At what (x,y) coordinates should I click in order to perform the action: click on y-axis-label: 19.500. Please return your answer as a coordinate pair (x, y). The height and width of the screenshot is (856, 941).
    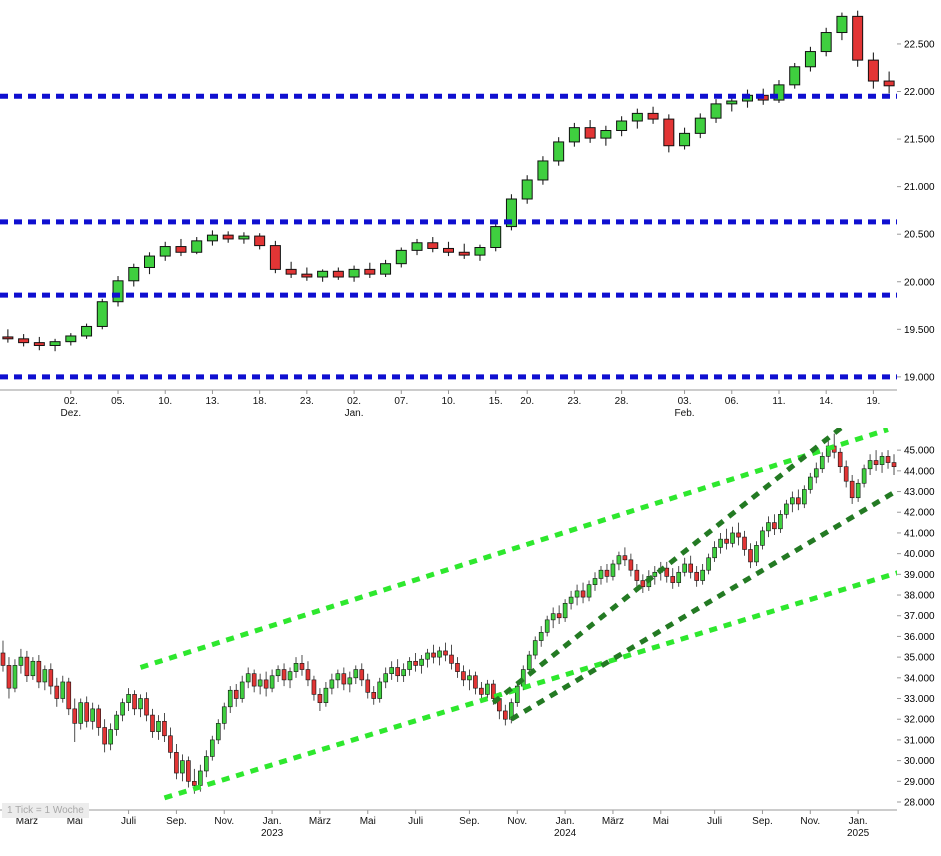
    Looking at the image, I should click on (919, 330).